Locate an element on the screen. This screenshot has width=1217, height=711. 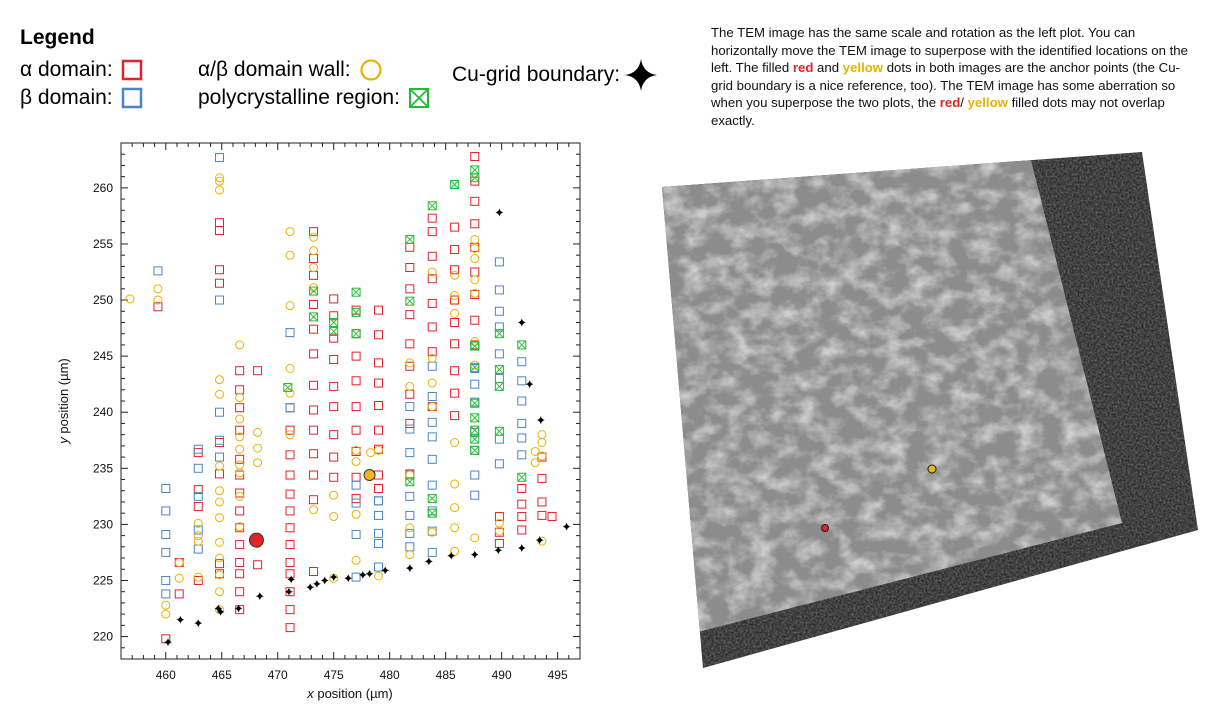
note-yellow-word: yellow is located at coordinates (863, 67).